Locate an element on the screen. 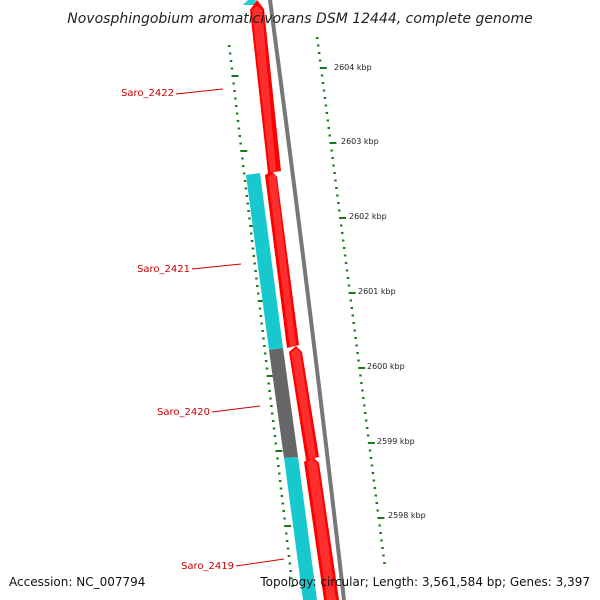  forward-strand-track is located at coordinates (294, 300).